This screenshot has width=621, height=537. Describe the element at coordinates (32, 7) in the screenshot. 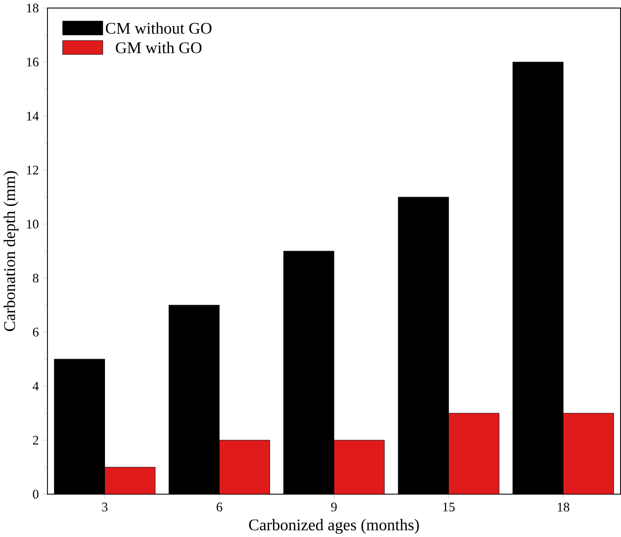

I see `y-tick-label: 18` at that location.